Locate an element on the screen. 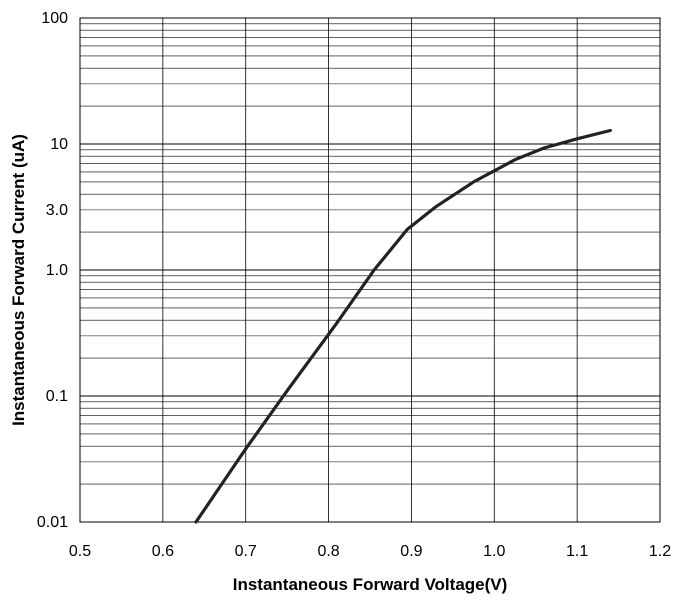 The width and height of the screenshot is (680, 601). x-tick-label: 1.2 is located at coordinates (660, 551).